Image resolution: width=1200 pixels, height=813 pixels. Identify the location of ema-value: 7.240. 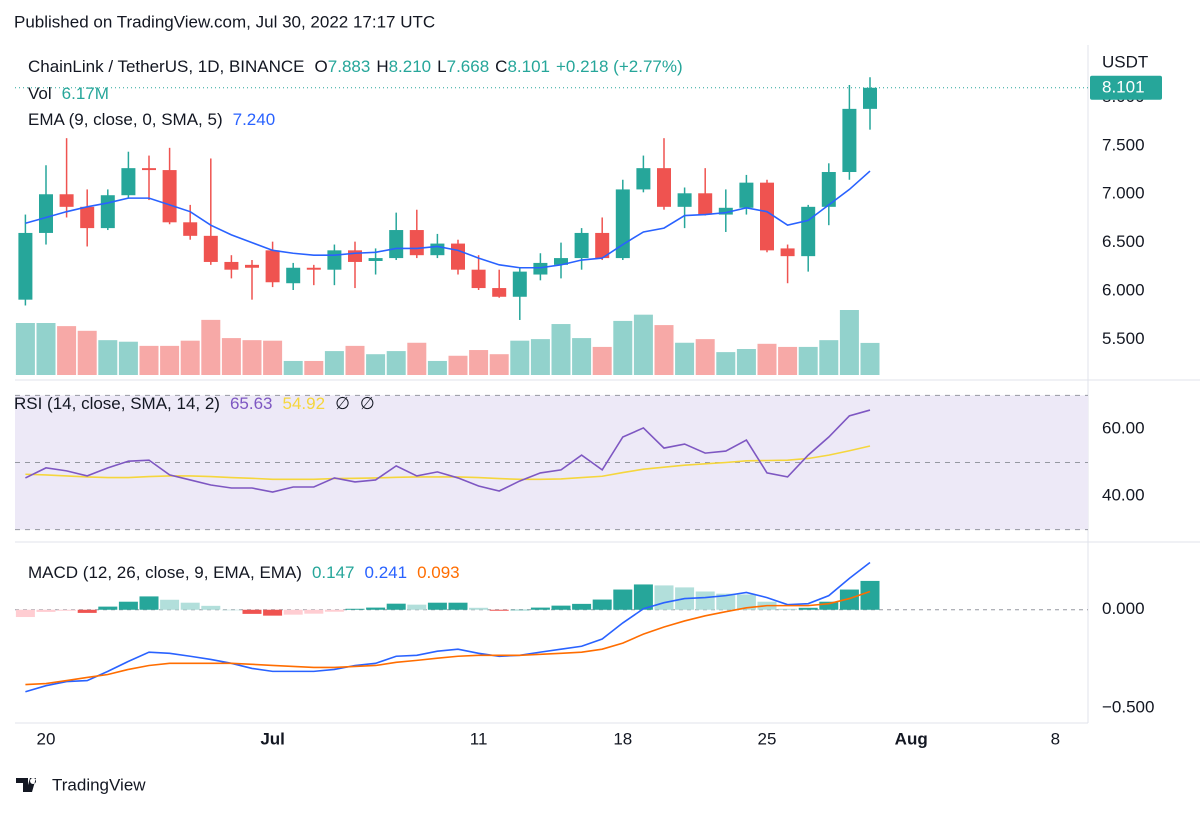
(254, 119).